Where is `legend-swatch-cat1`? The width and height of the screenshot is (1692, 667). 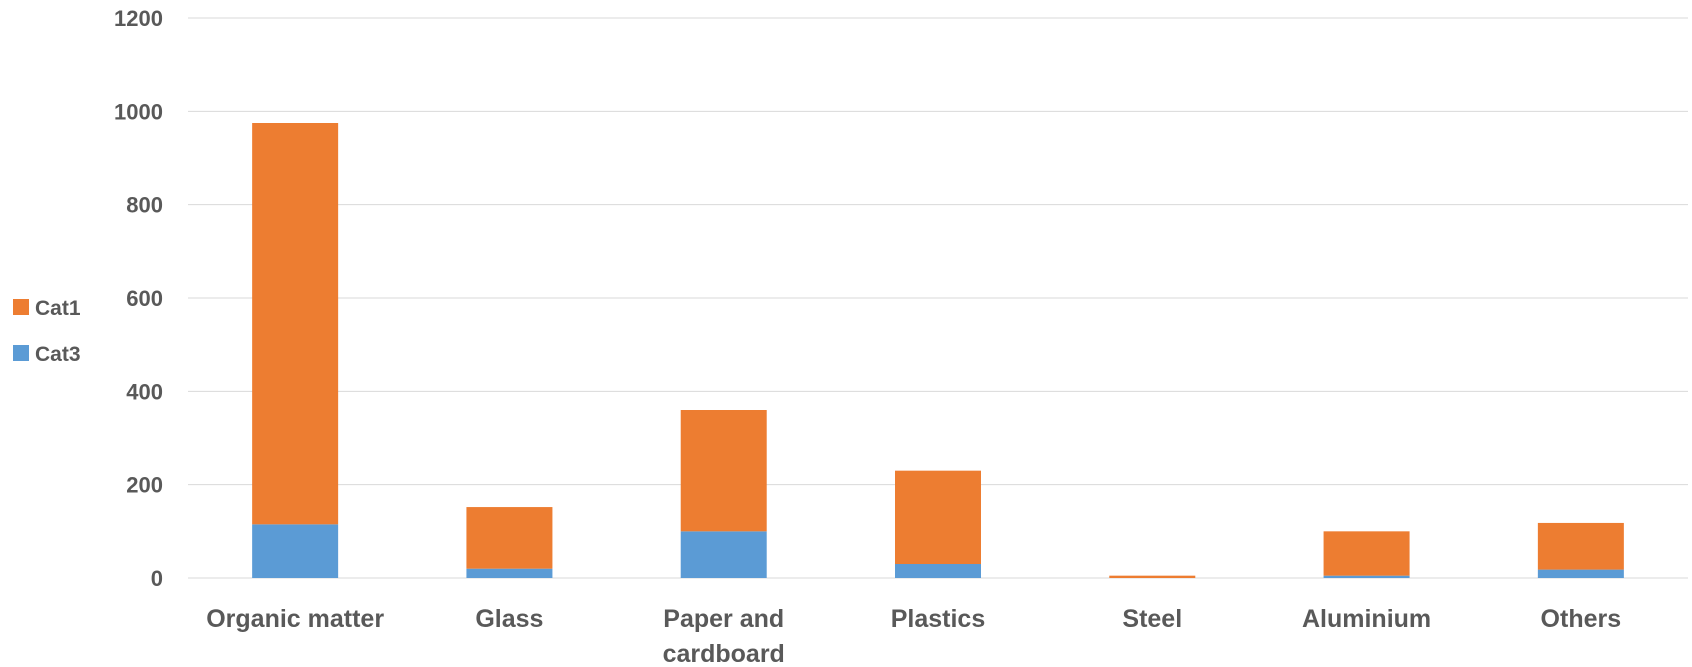 legend-swatch-cat1 is located at coordinates (21, 307).